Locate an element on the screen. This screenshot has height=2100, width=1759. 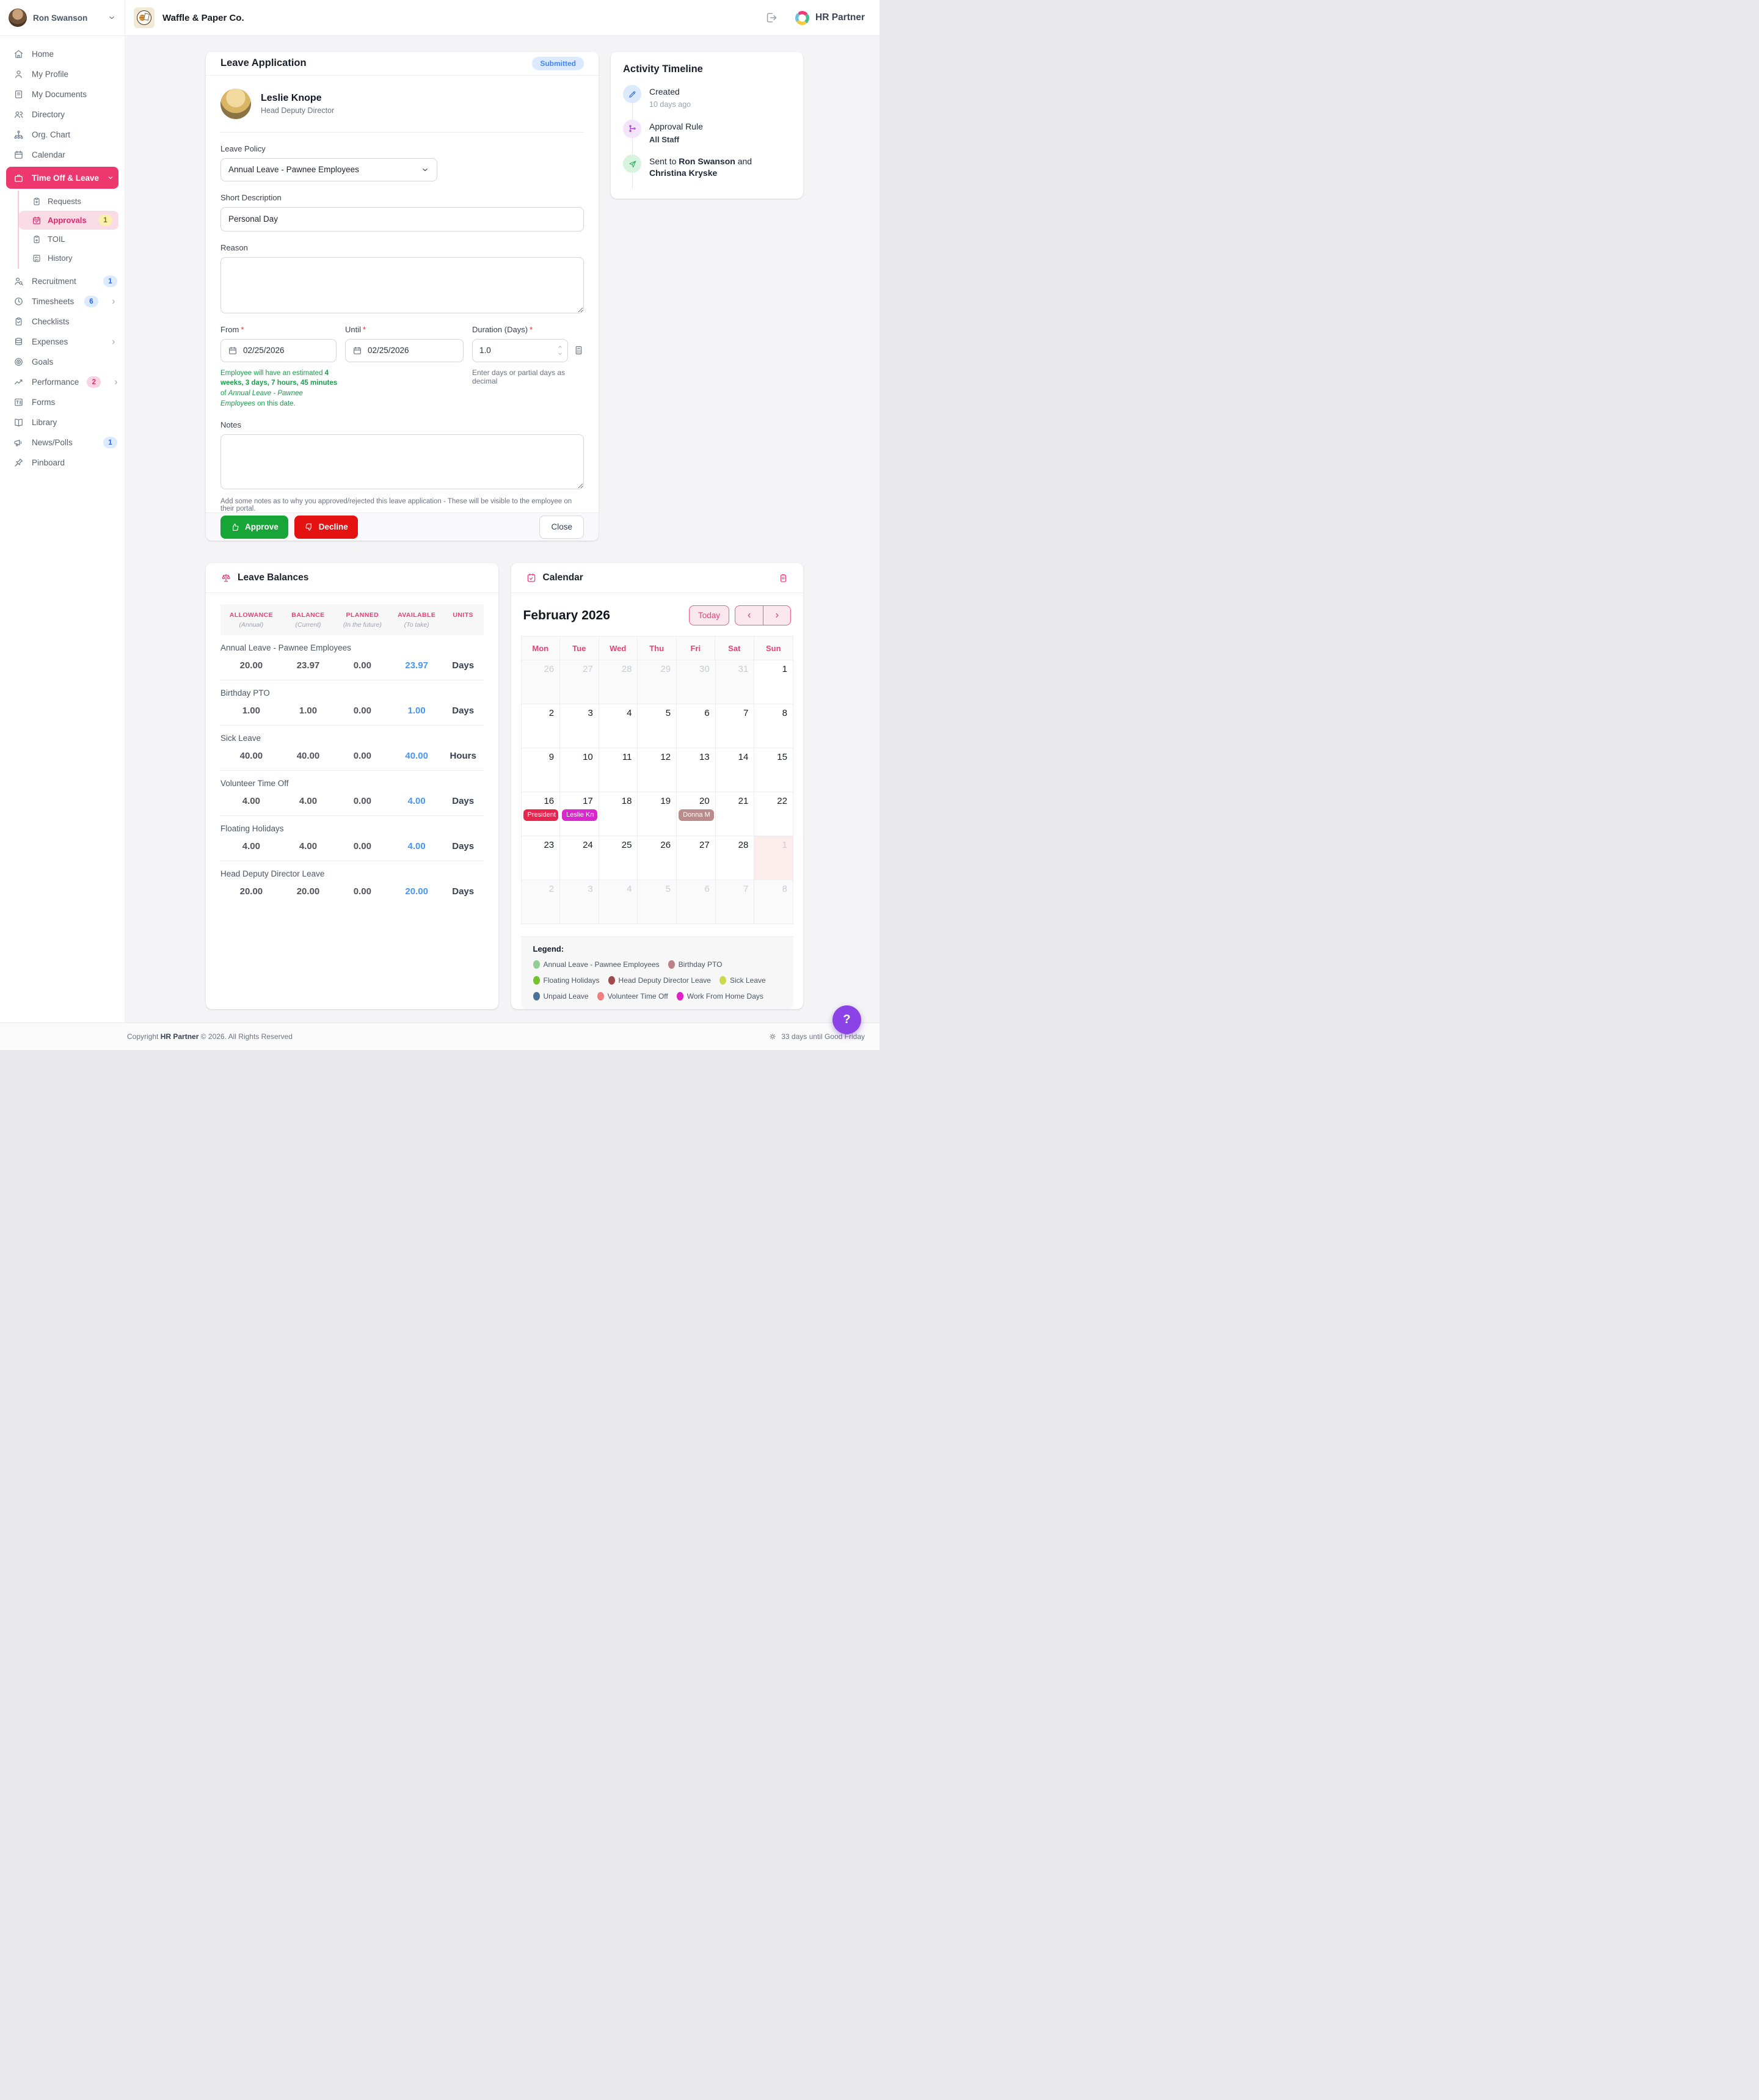
logout-icon is located at coordinates (771, 18).